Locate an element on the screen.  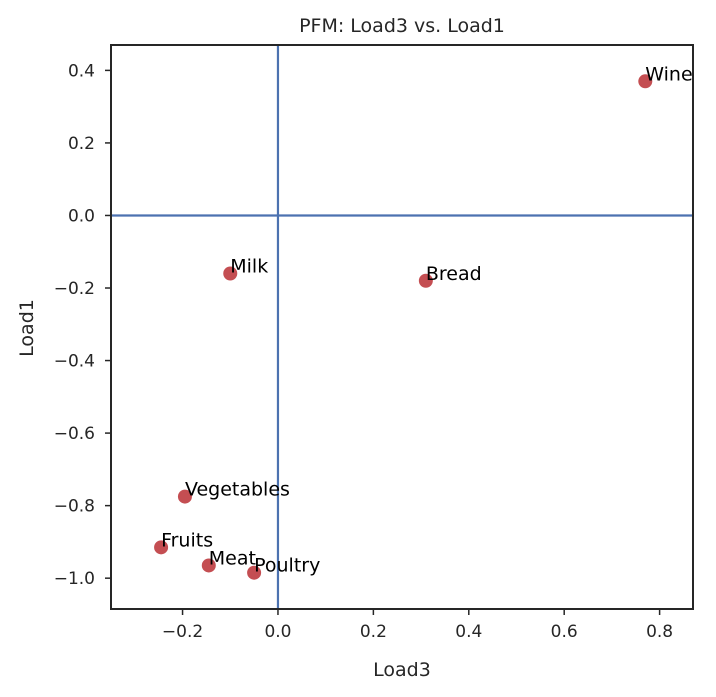
x-tick-label: 0.4 is located at coordinates (468, 632).